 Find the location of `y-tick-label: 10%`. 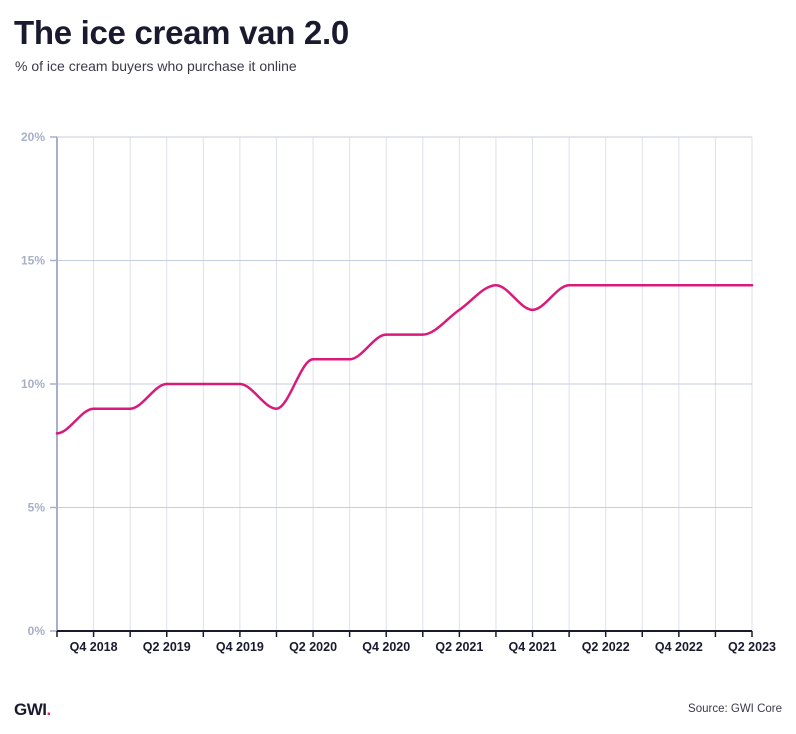

y-tick-label: 10% is located at coordinates (33, 384).